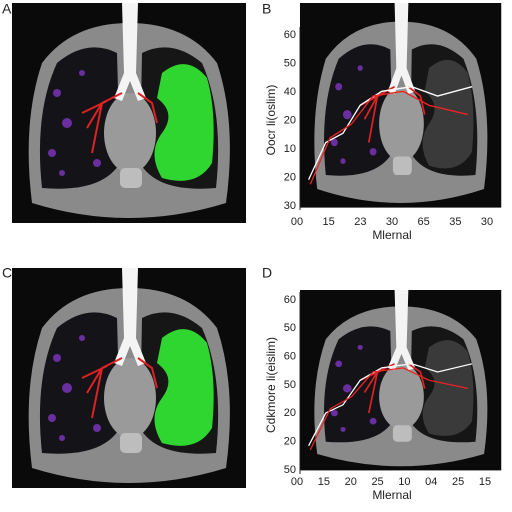 This screenshot has height=512, width=512. Describe the element at coordinates (404, 482) in the screenshot. I see `x-tick-label: 10` at that location.